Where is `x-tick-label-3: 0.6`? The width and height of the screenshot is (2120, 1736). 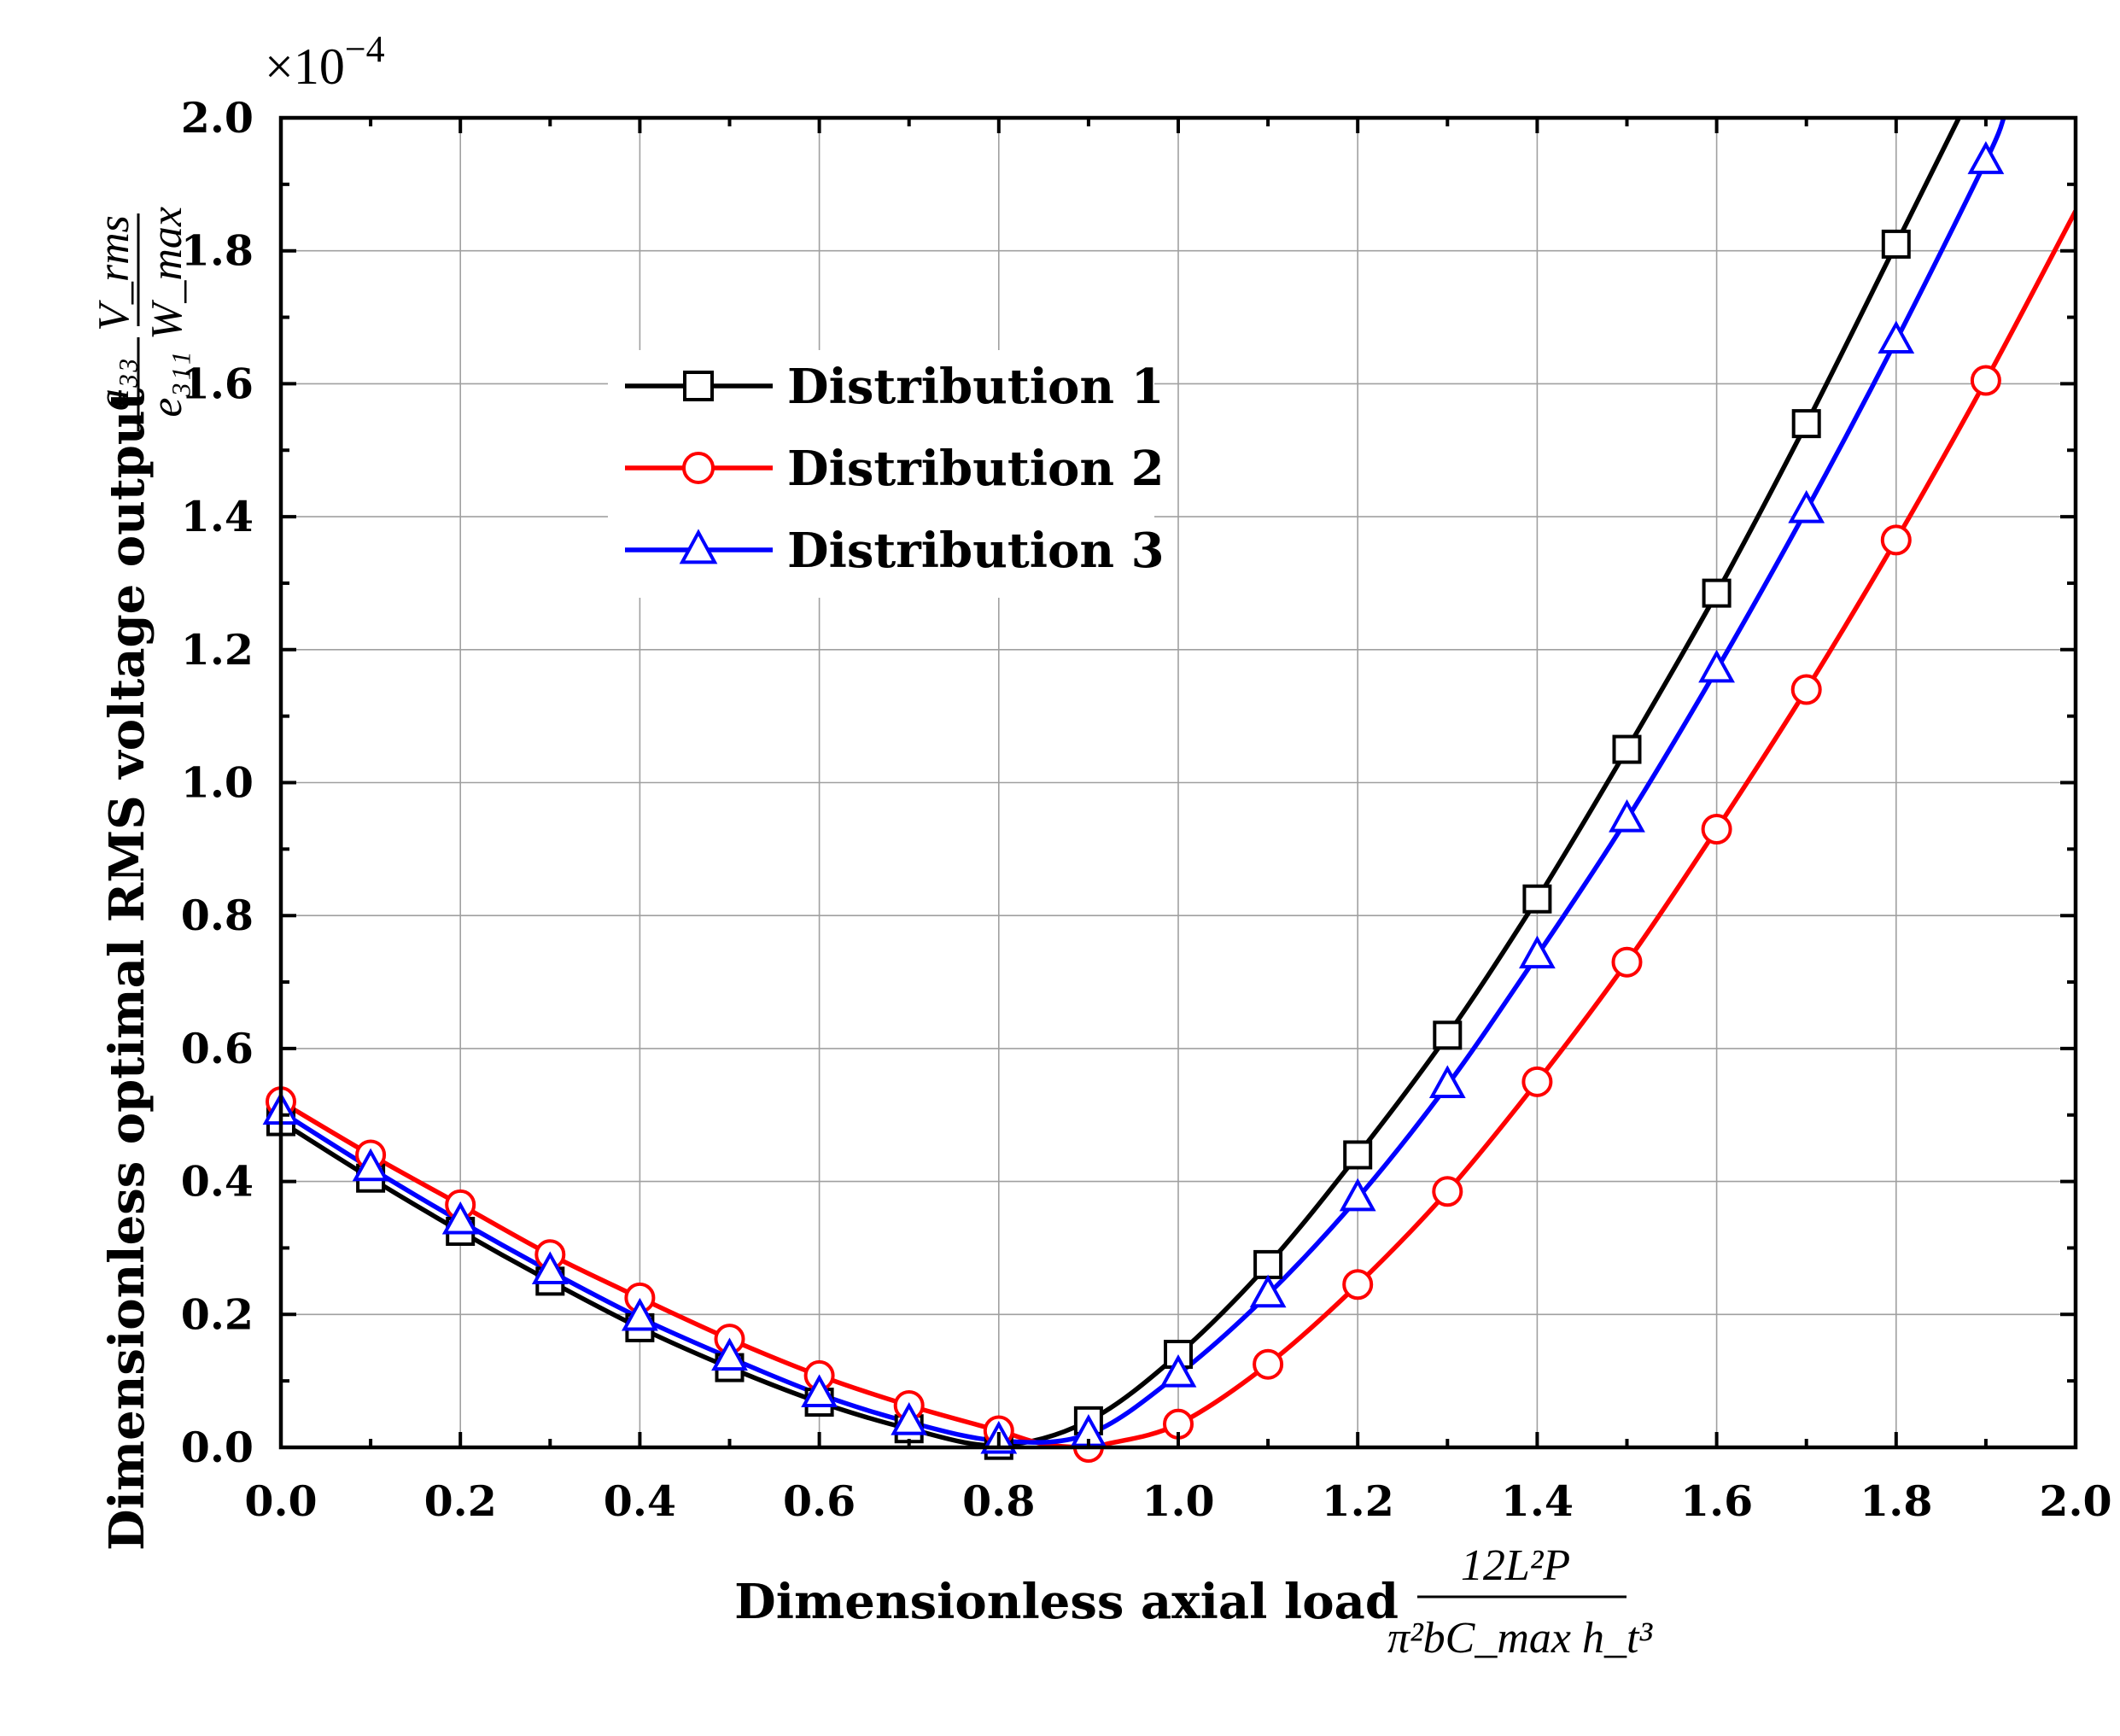 x-tick-label-3: 0.6 is located at coordinates (819, 1501).